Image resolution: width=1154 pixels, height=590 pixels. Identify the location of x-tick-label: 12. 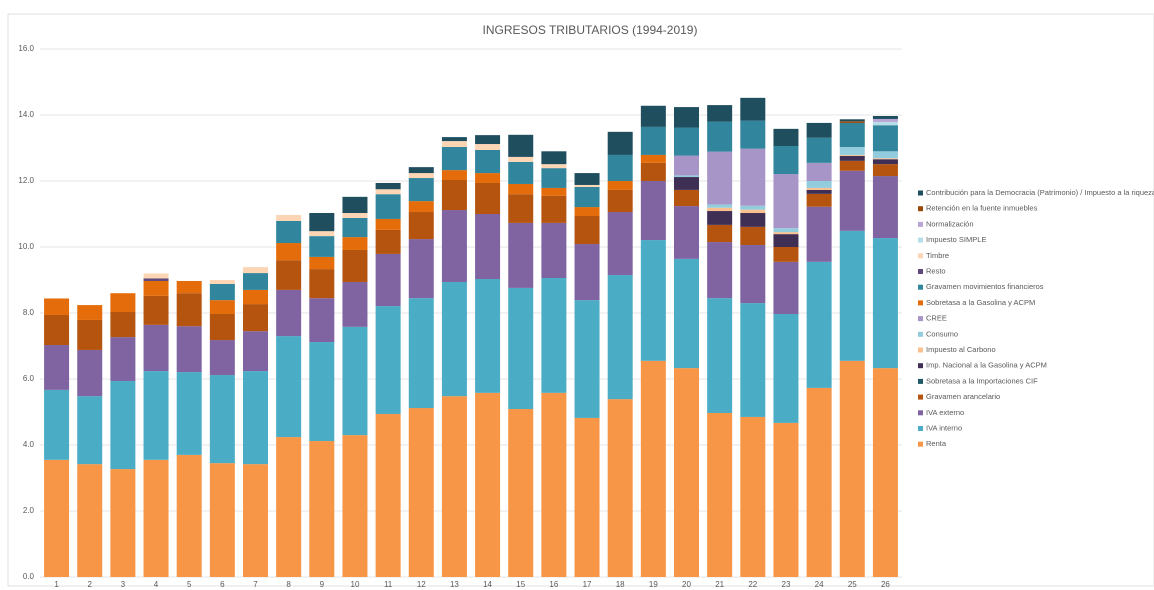
(421, 584).